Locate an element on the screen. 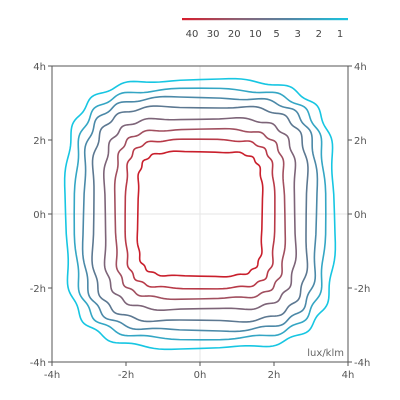 This screenshot has width=400, height=400. unit-label: lux/klm is located at coordinates (325, 353).